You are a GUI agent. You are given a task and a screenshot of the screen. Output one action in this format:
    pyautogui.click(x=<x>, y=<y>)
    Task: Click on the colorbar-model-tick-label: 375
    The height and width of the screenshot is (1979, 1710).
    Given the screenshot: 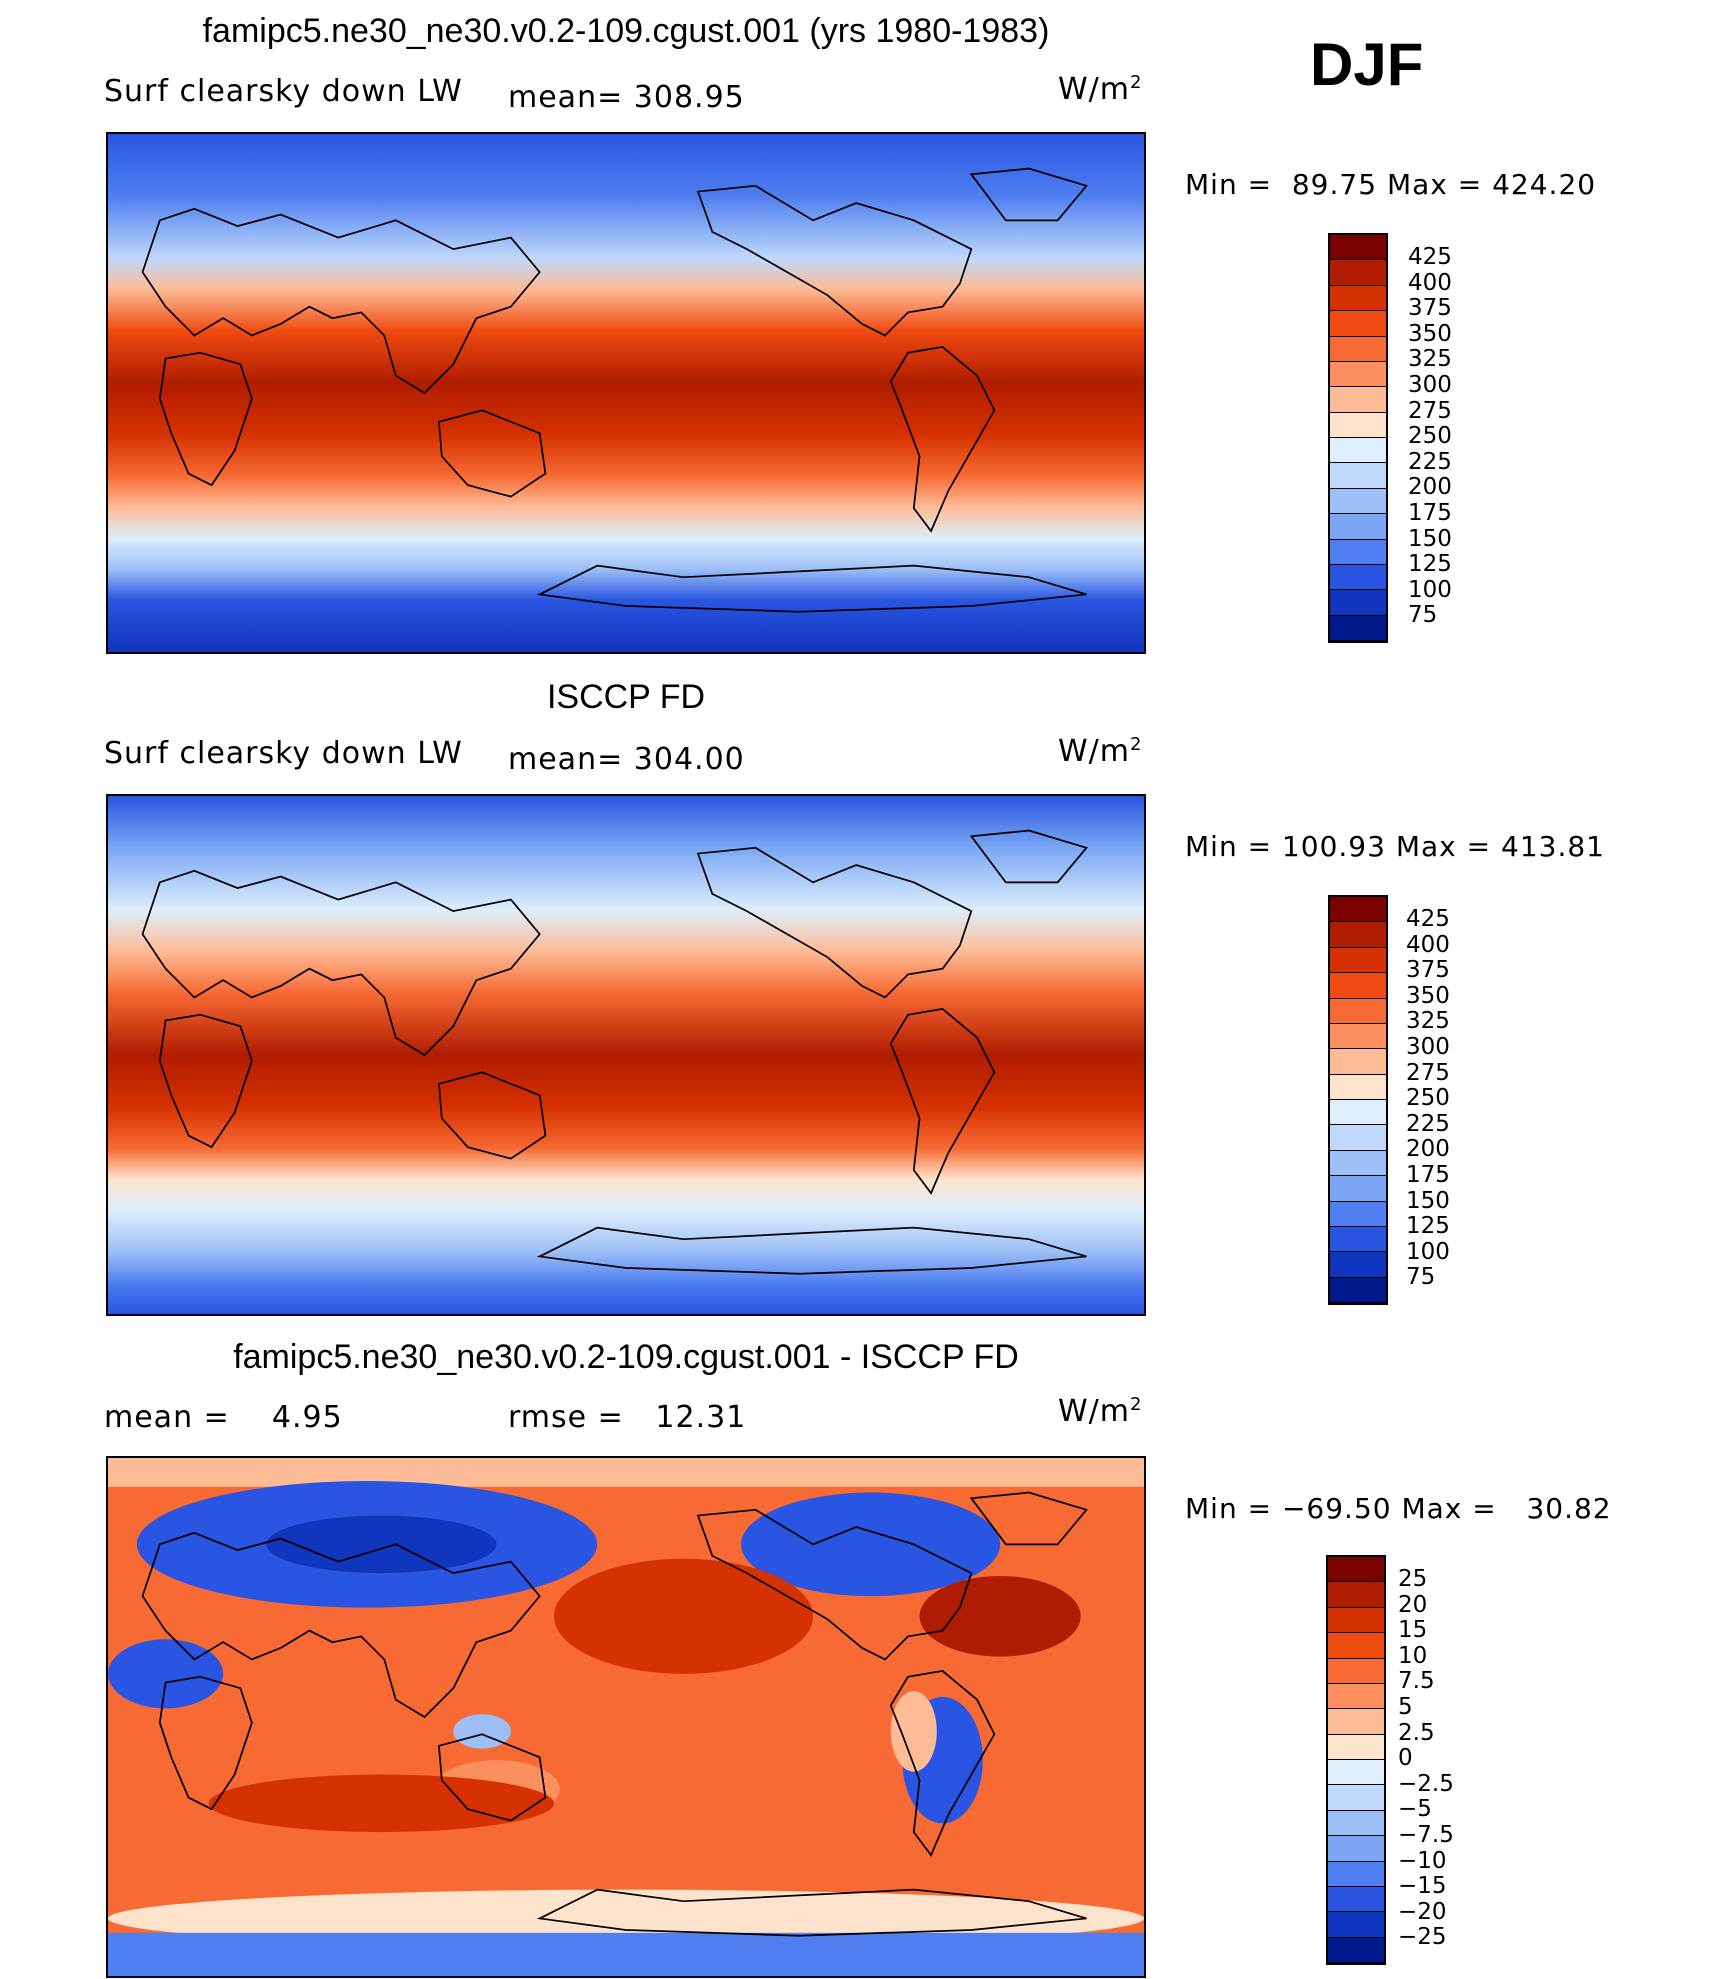 What is the action you would take?
    pyautogui.click(x=1430, y=308)
    